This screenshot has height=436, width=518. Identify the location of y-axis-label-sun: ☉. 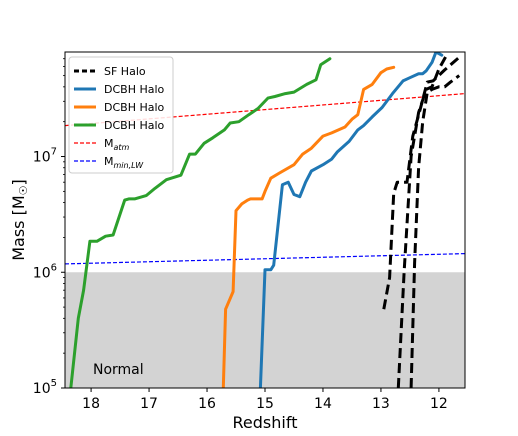
(23, 190).